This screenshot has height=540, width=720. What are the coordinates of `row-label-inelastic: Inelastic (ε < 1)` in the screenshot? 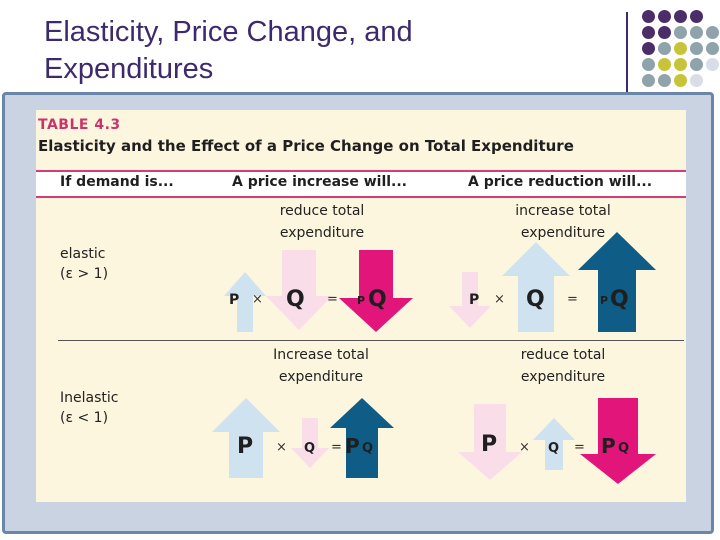 It's located at (89, 408).